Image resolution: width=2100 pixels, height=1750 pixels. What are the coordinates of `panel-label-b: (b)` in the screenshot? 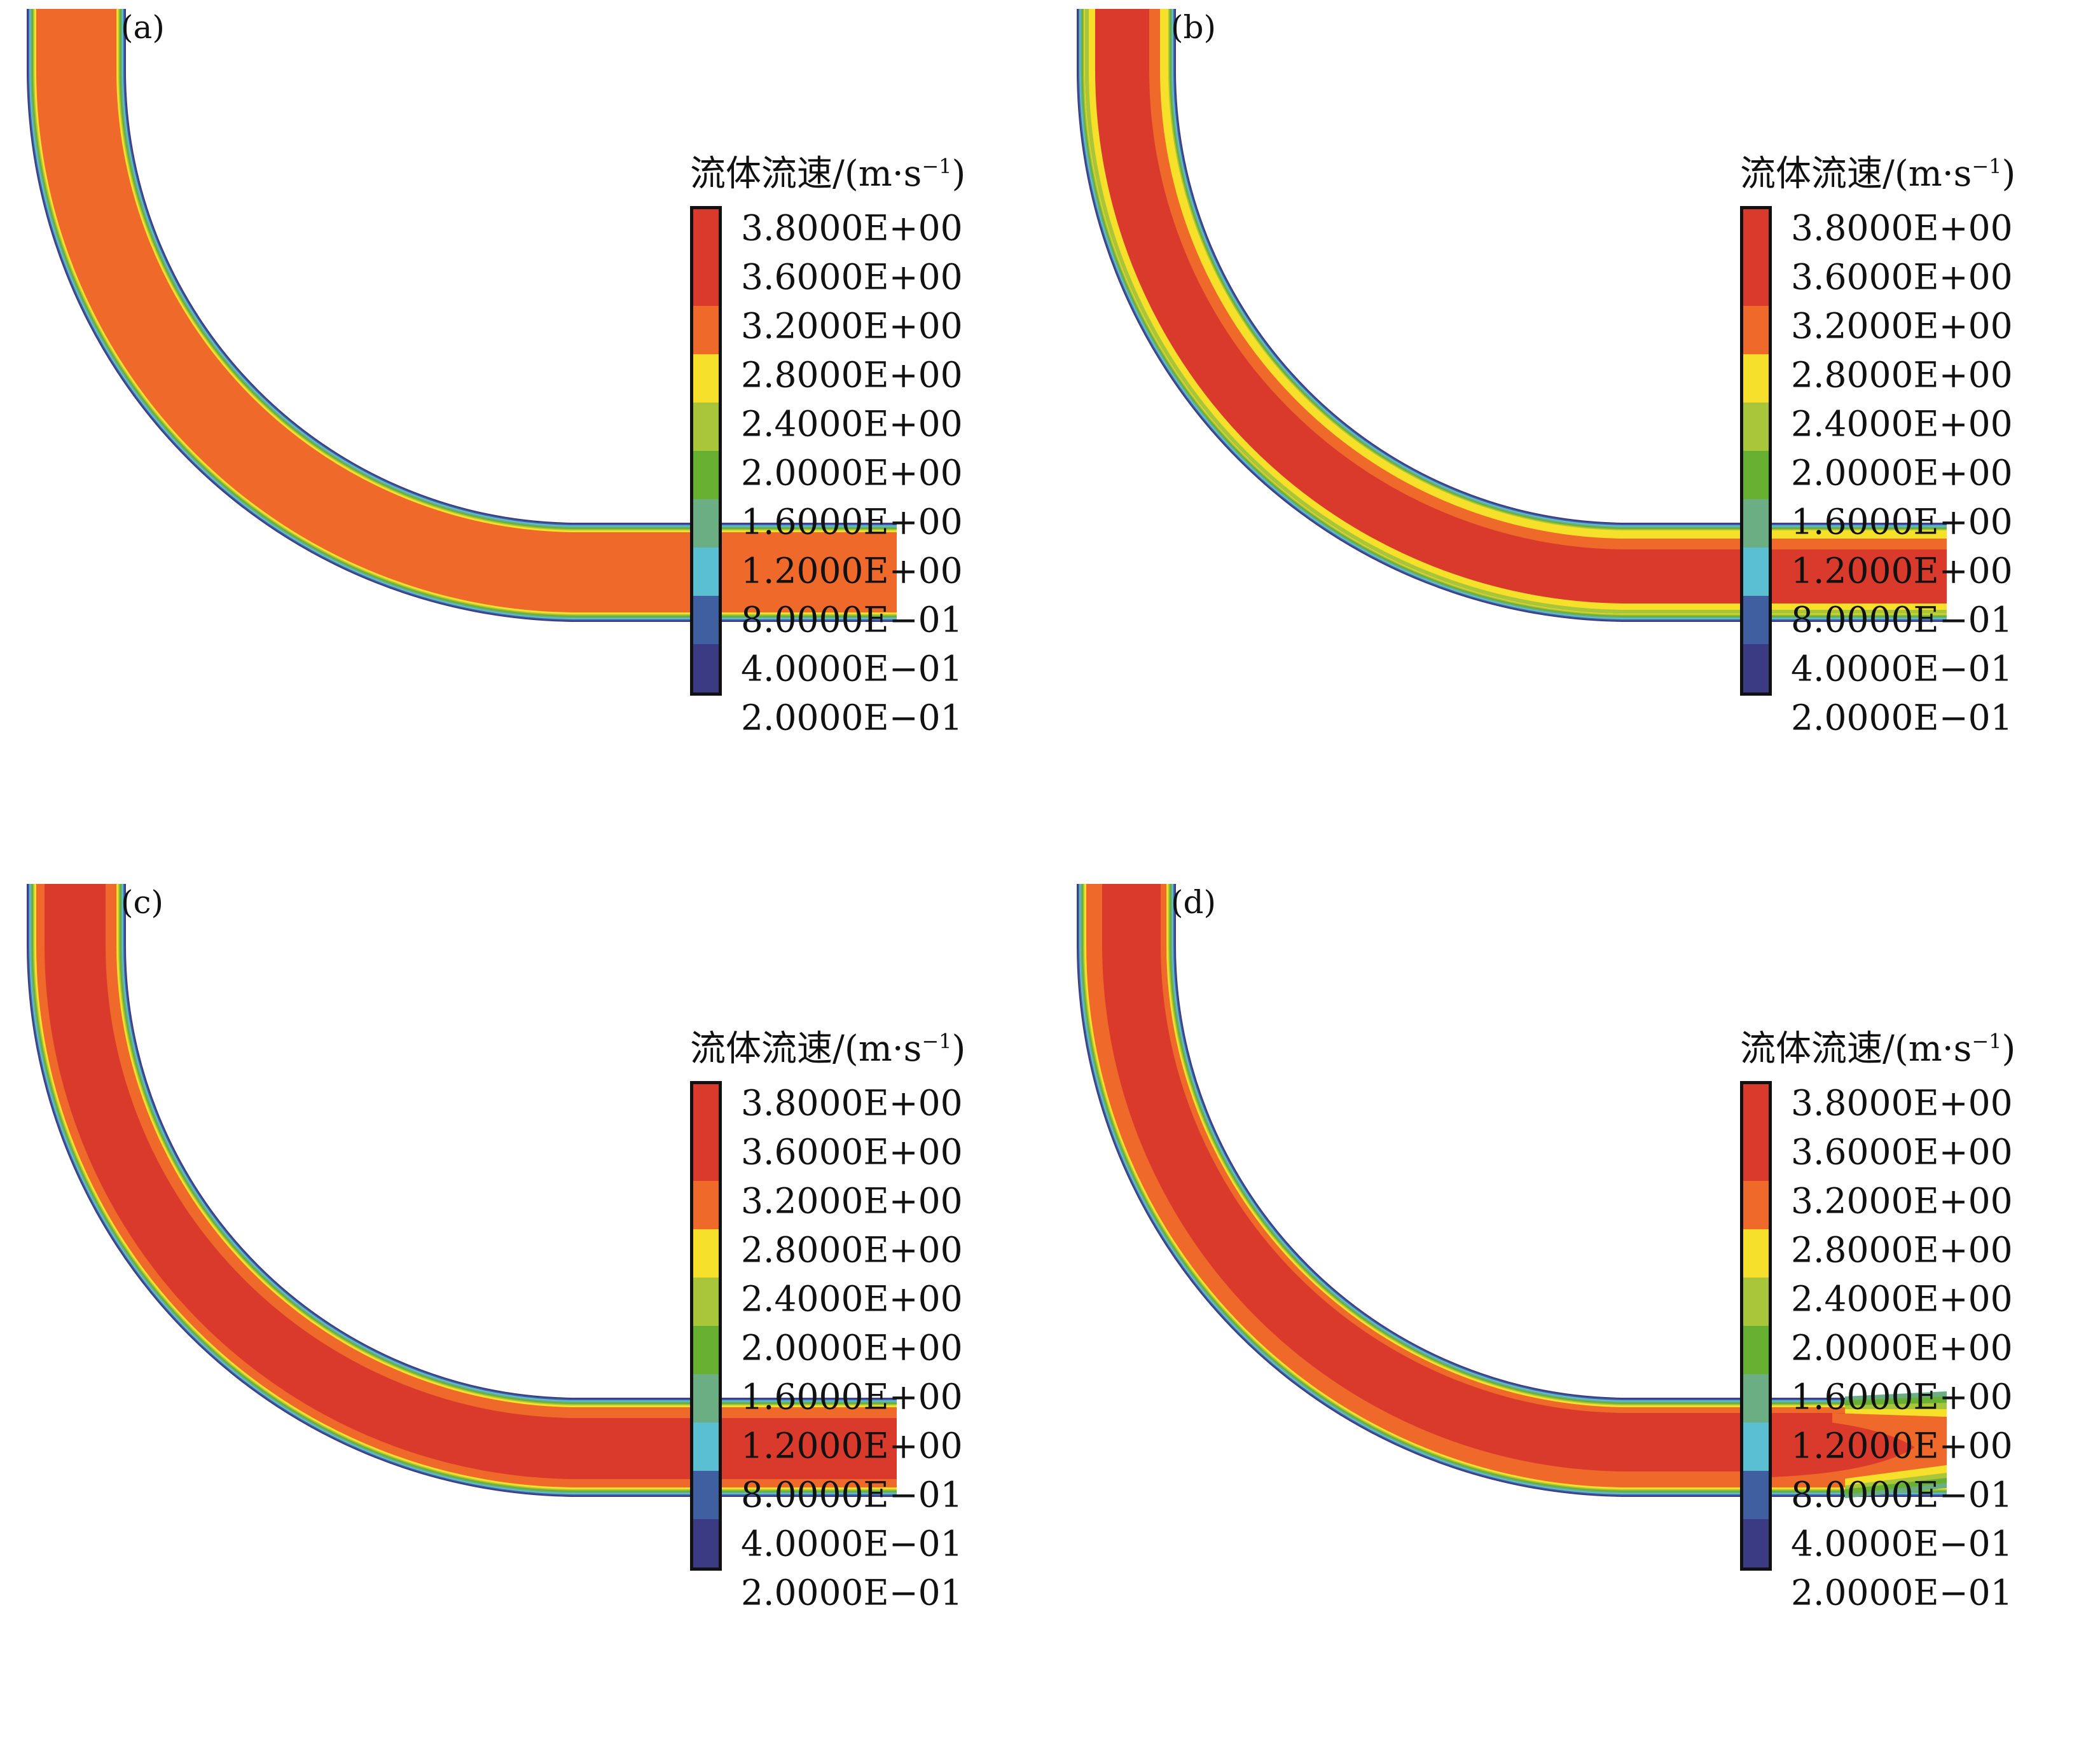 It's located at (1194, 27).